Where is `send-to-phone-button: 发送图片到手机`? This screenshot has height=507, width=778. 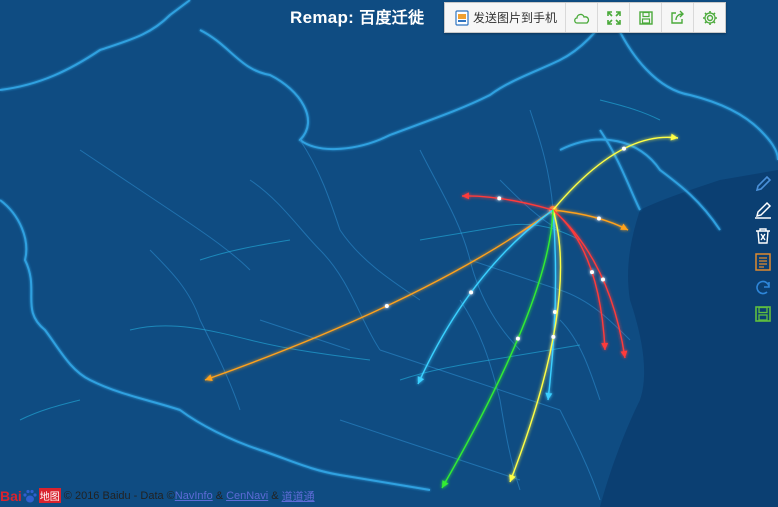 send-to-phone-button: 发送图片到手机 is located at coordinates (506, 17).